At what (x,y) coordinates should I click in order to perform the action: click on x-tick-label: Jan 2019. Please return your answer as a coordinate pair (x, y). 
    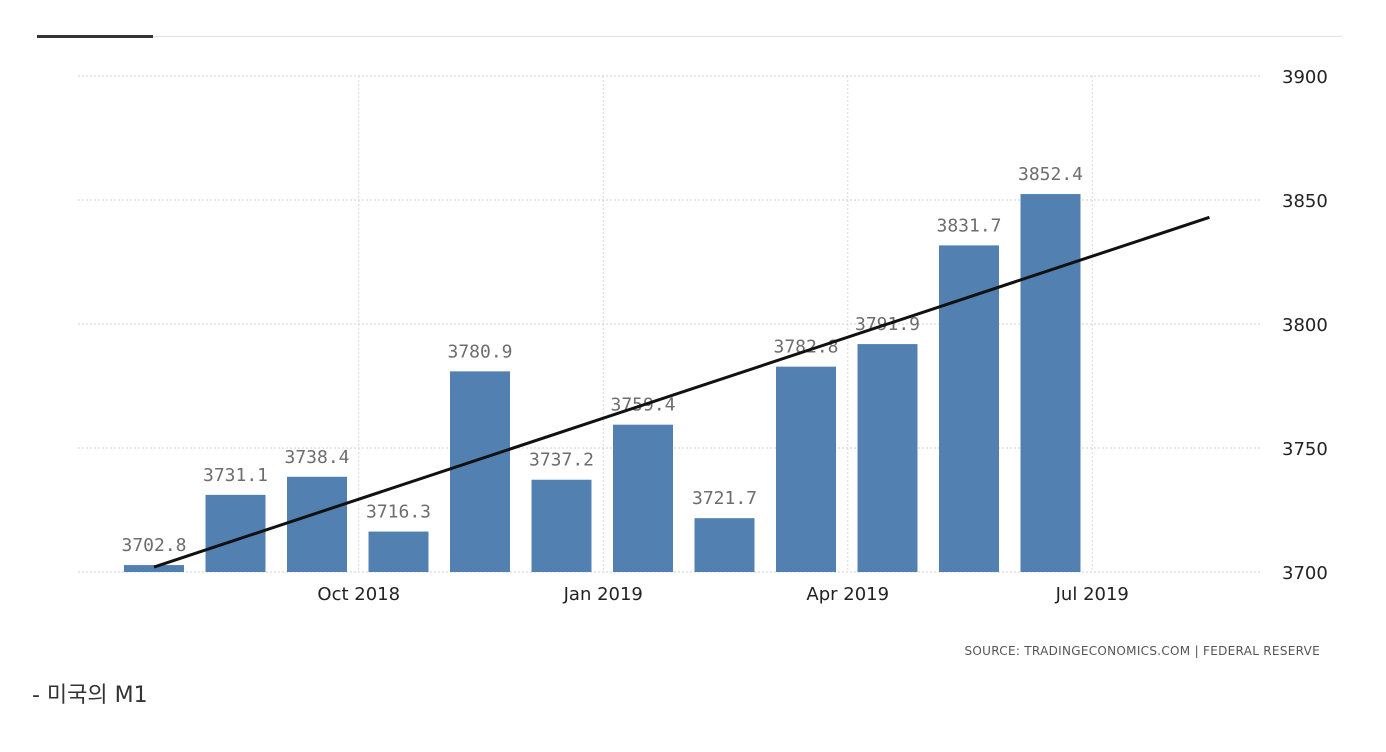
    Looking at the image, I should click on (603, 594).